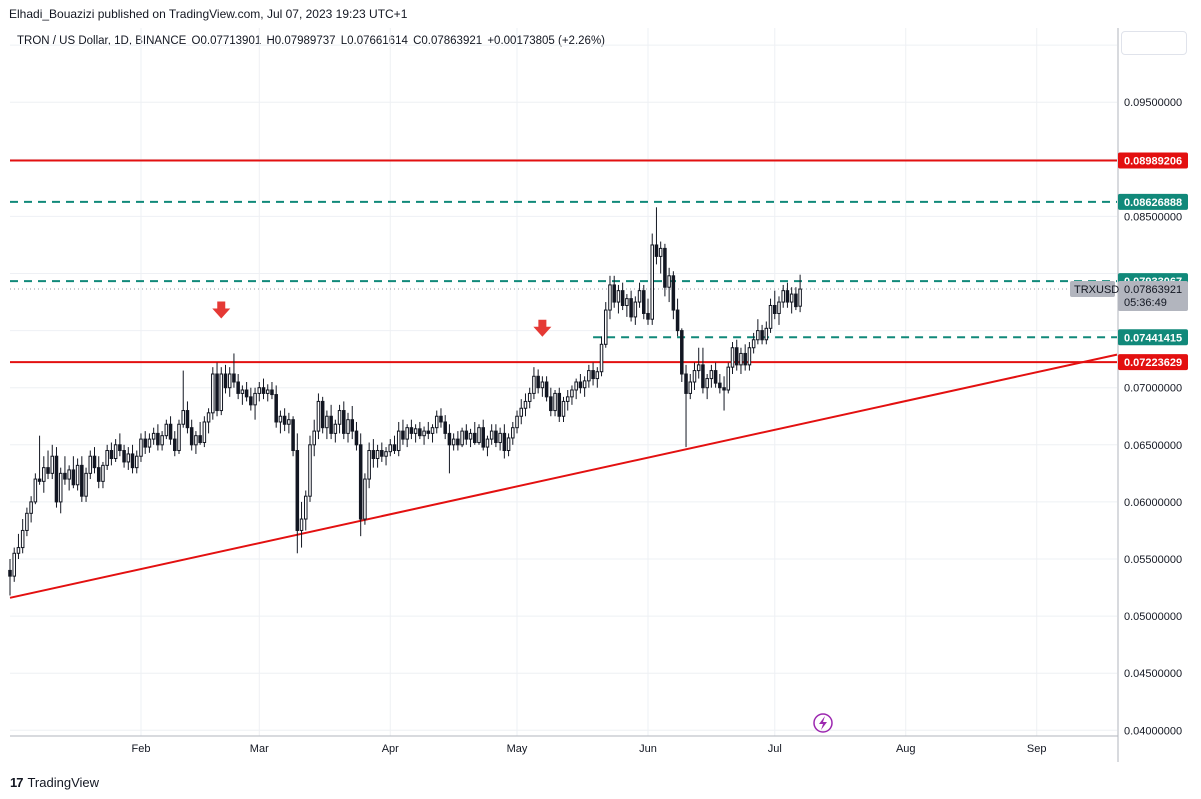  Describe the element at coordinates (1153, 503) in the screenshot. I see `price-tick-label: 0.06000000` at that location.